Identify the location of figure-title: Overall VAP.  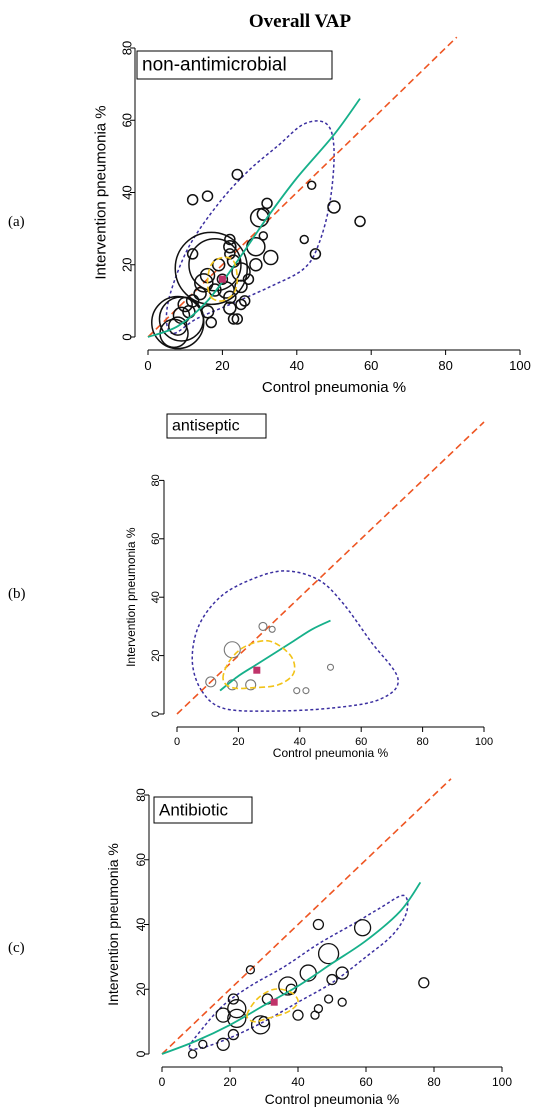
(300, 21).